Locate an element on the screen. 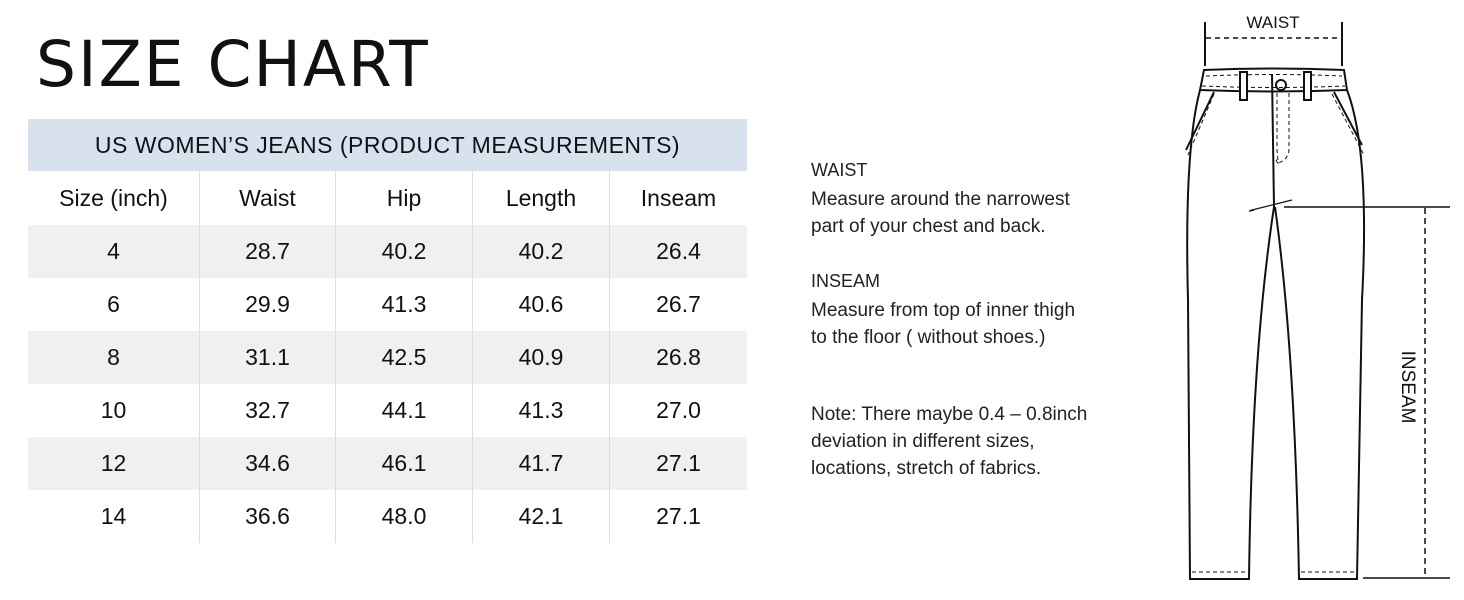 This screenshot has height=600, width=1464. table-cell: 48.0 is located at coordinates (404, 516).